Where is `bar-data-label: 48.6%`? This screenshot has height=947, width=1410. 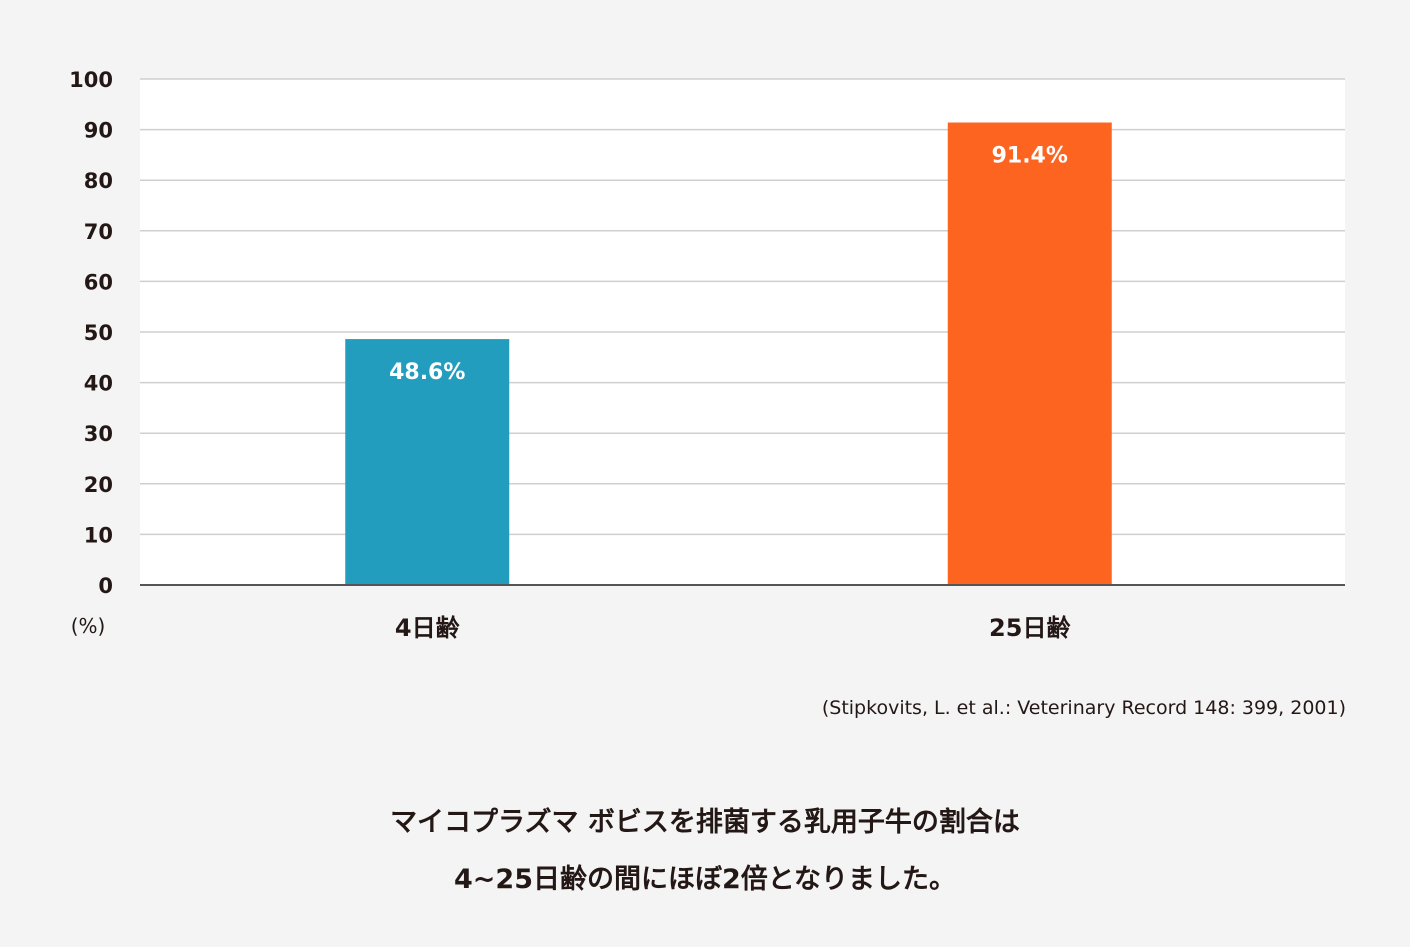
bar-data-label: 48.6% is located at coordinates (427, 372).